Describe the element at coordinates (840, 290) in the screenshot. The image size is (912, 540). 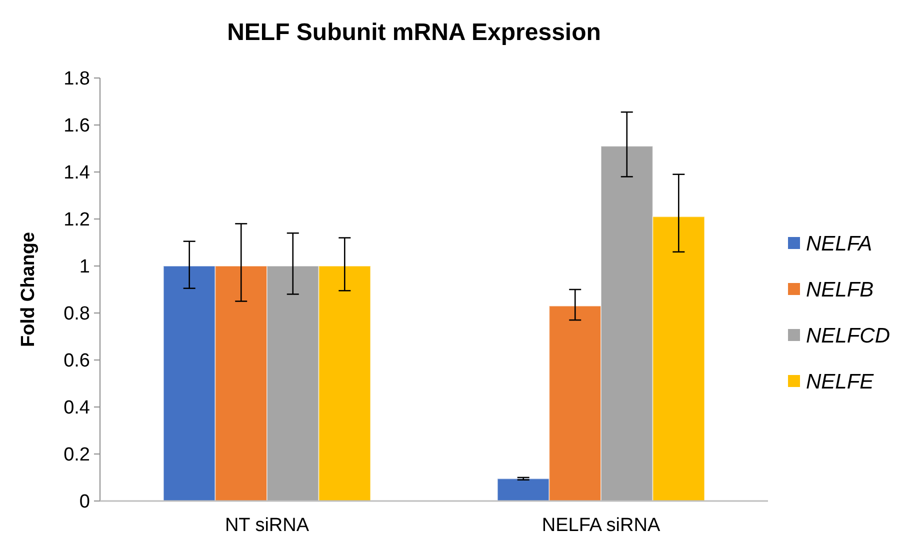
I see `legend-label: NELFB` at that location.